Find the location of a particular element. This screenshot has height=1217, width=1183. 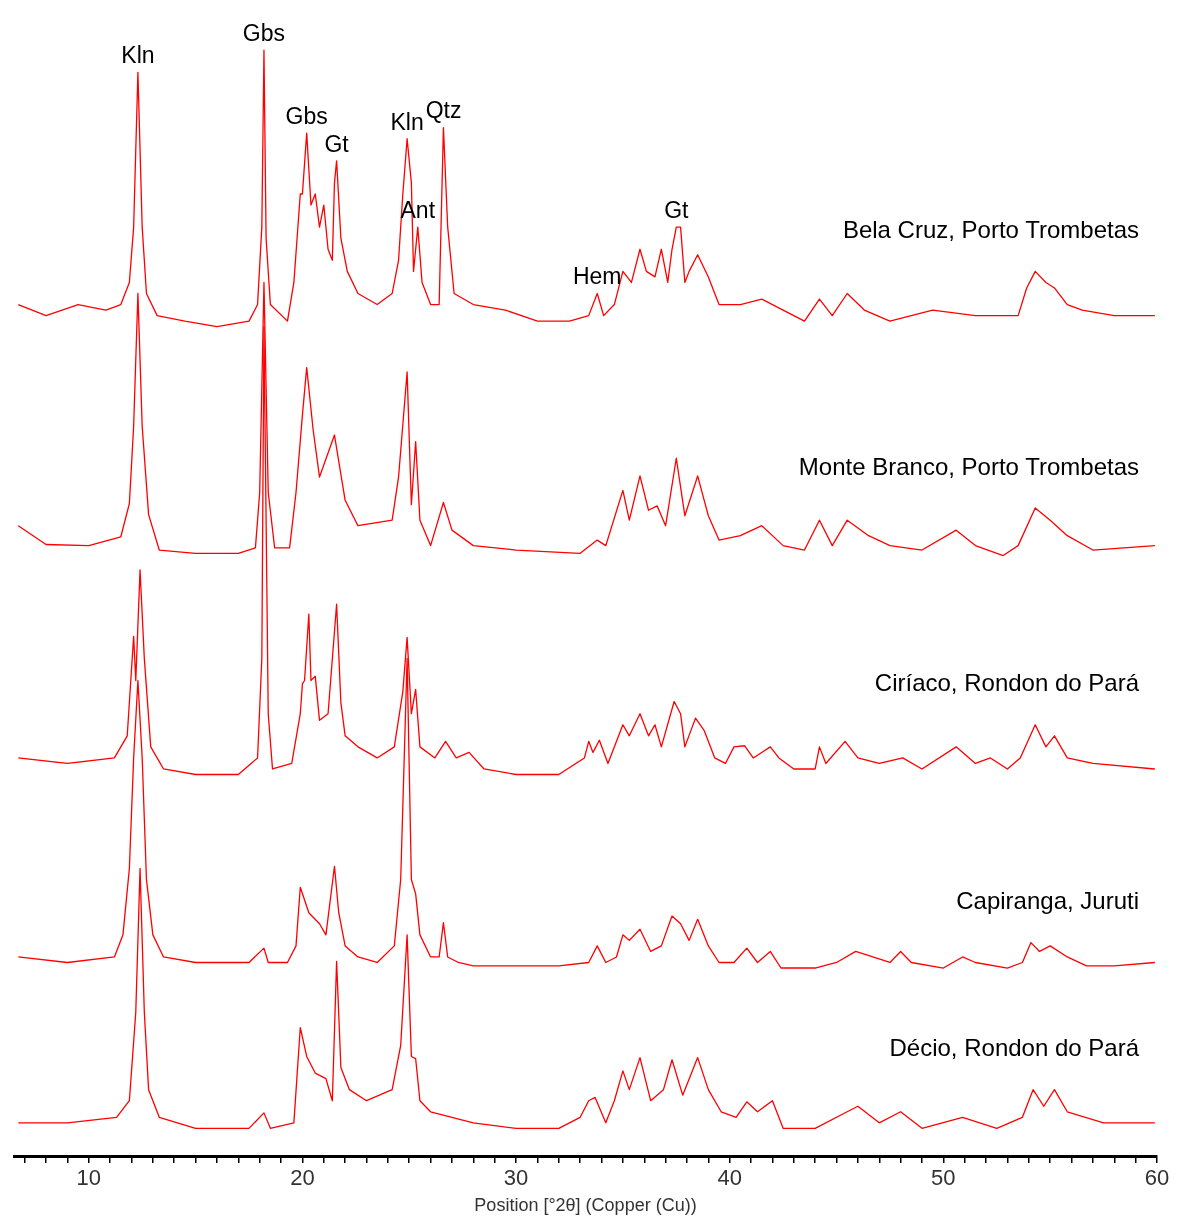

annotation: Qtz is located at coordinates (443, 110).